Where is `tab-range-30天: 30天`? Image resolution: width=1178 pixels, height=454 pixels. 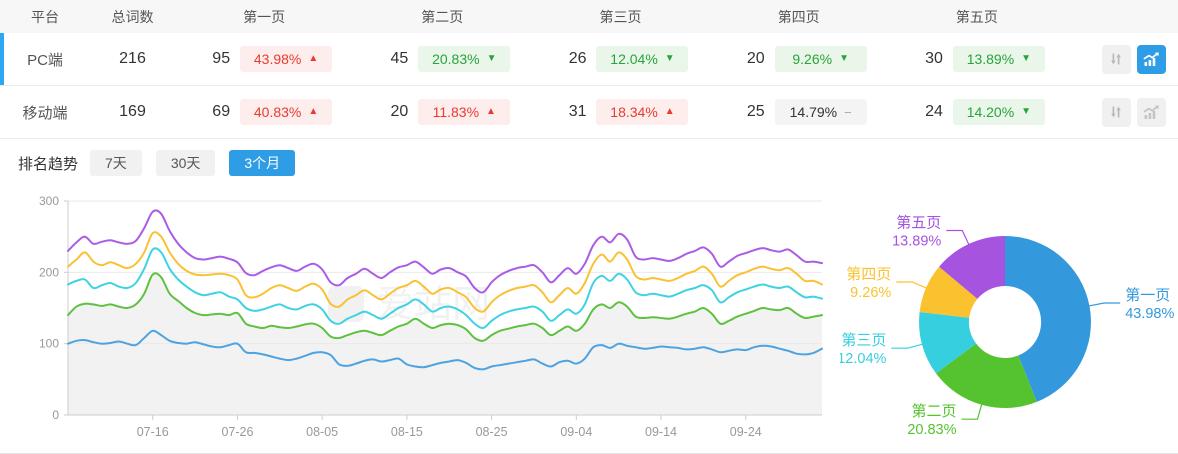 tab-range-30天: 30天 is located at coordinates (185, 163).